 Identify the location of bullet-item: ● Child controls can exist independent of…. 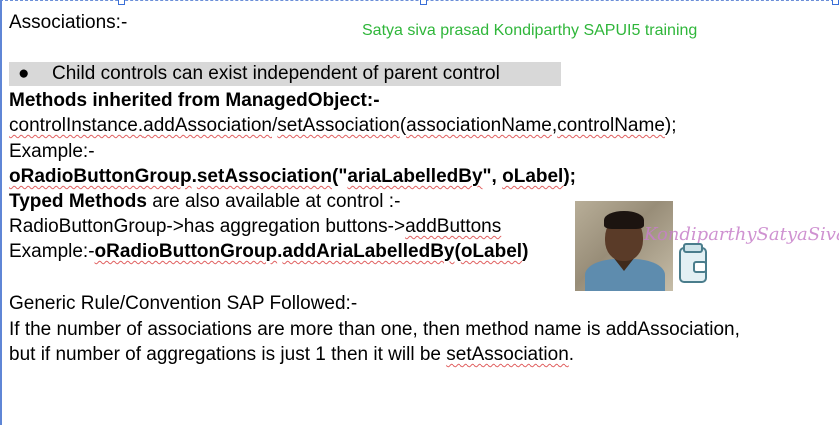
(285, 74).